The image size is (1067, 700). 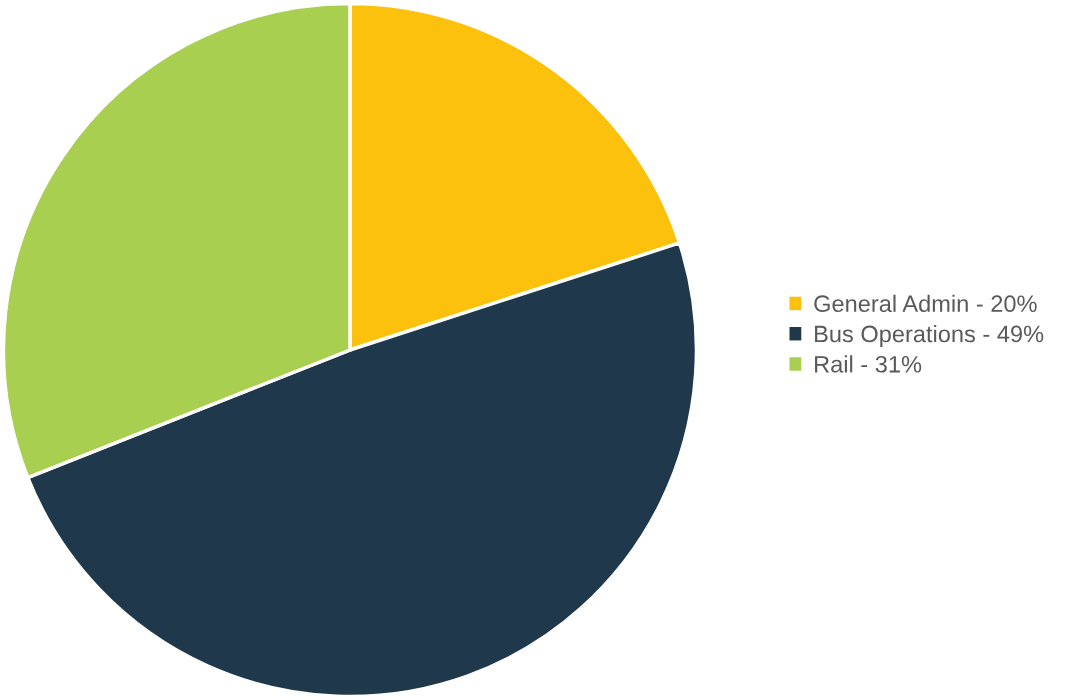 I want to click on legend-label: Bus Operations - 49%, so click(x=929, y=336).